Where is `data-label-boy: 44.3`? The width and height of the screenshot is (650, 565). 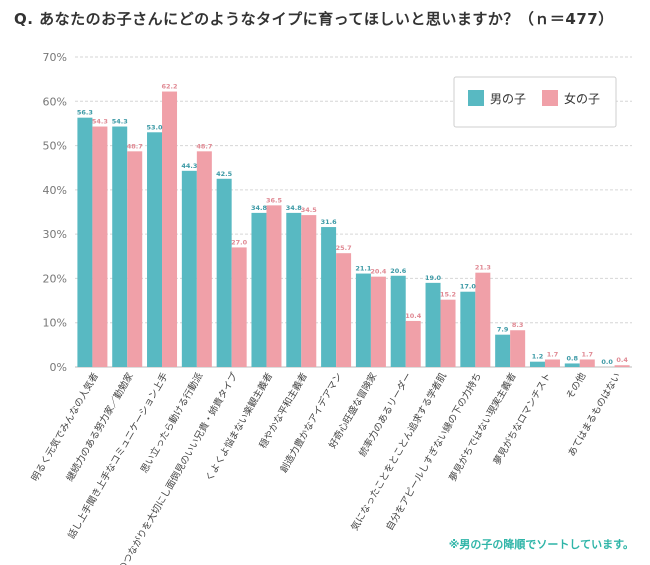 data-label-boy: 44.3 is located at coordinates (189, 166).